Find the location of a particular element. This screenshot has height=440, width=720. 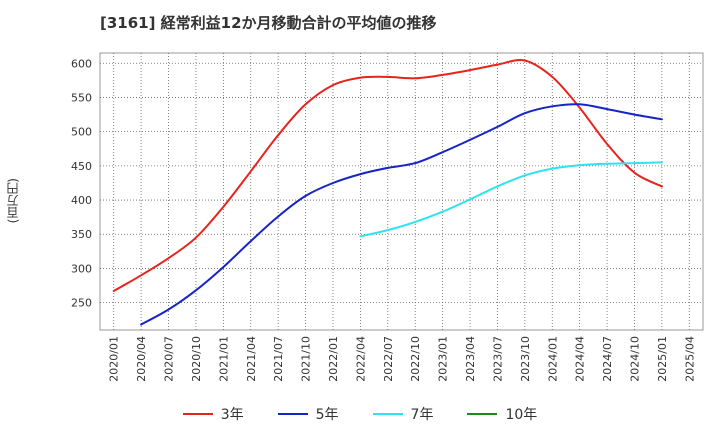

y-tick-label: 250 is located at coordinates (81, 303).